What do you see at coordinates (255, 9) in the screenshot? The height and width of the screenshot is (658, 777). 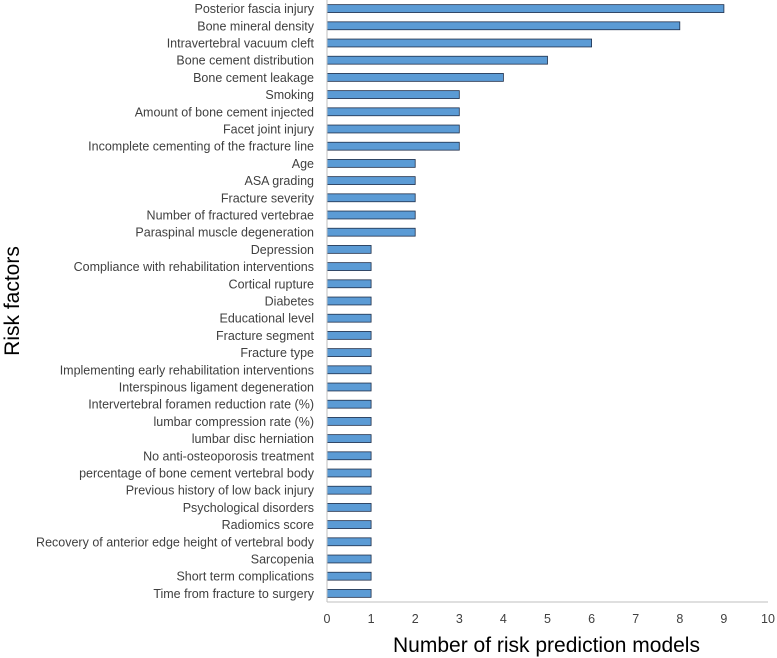 I see `category-label: Posterior fascia injury` at bounding box center [255, 9].